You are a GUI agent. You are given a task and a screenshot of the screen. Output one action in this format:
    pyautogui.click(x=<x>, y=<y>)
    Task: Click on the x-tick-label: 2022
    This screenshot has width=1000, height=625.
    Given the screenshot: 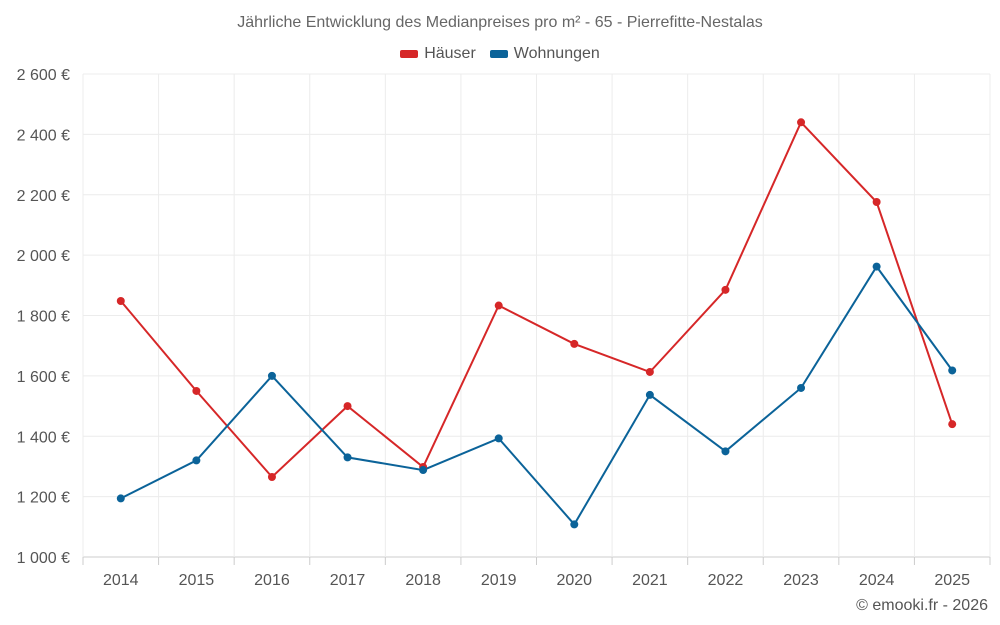 What is the action you would take?
    pyautogui.click(x=726, y=580)
    